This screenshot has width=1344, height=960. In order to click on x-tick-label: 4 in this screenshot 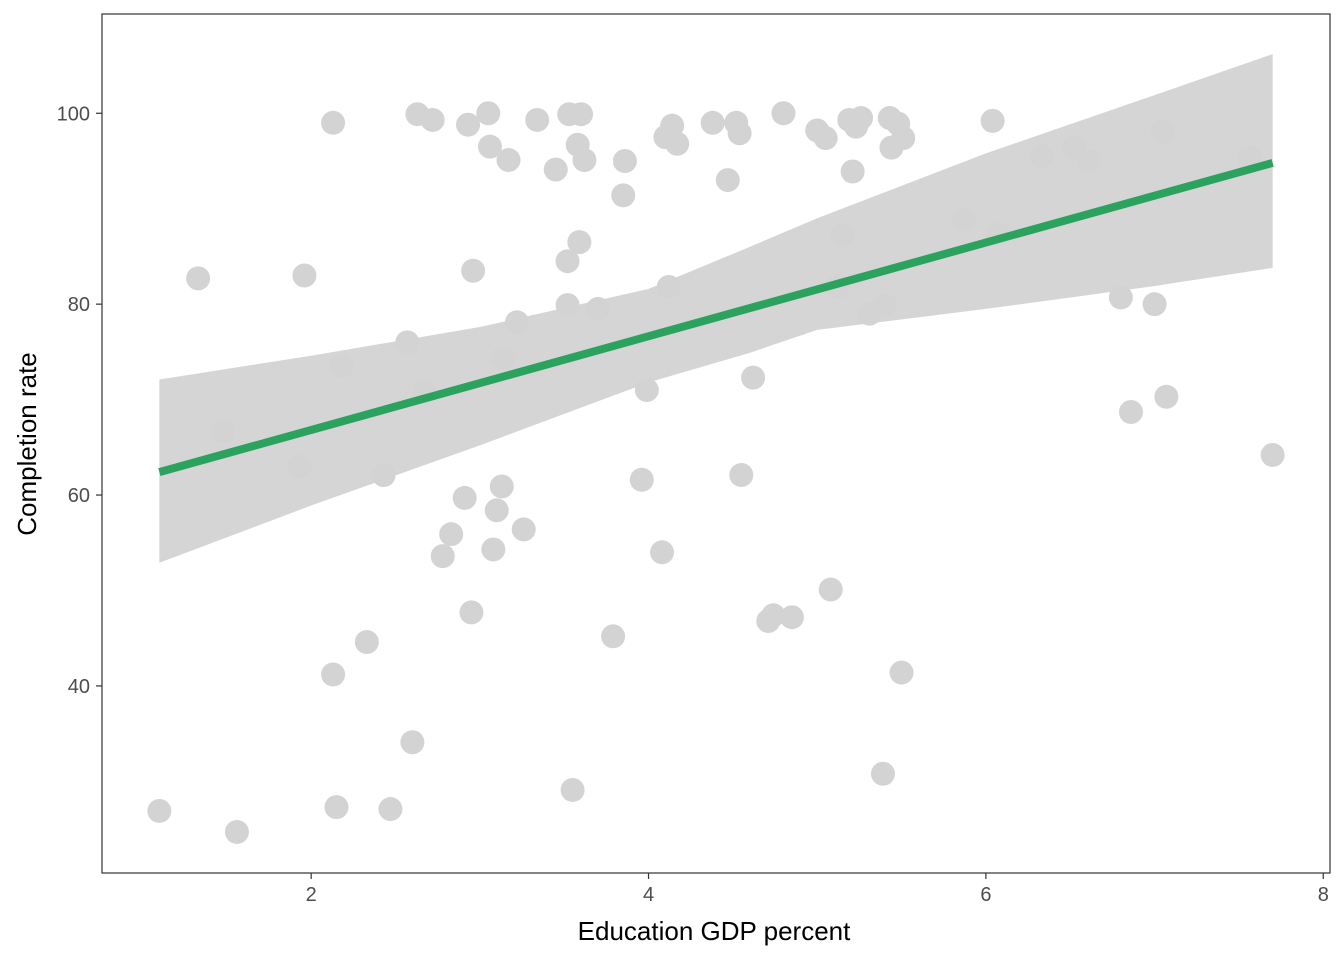, I will do `click(648, 895)`.